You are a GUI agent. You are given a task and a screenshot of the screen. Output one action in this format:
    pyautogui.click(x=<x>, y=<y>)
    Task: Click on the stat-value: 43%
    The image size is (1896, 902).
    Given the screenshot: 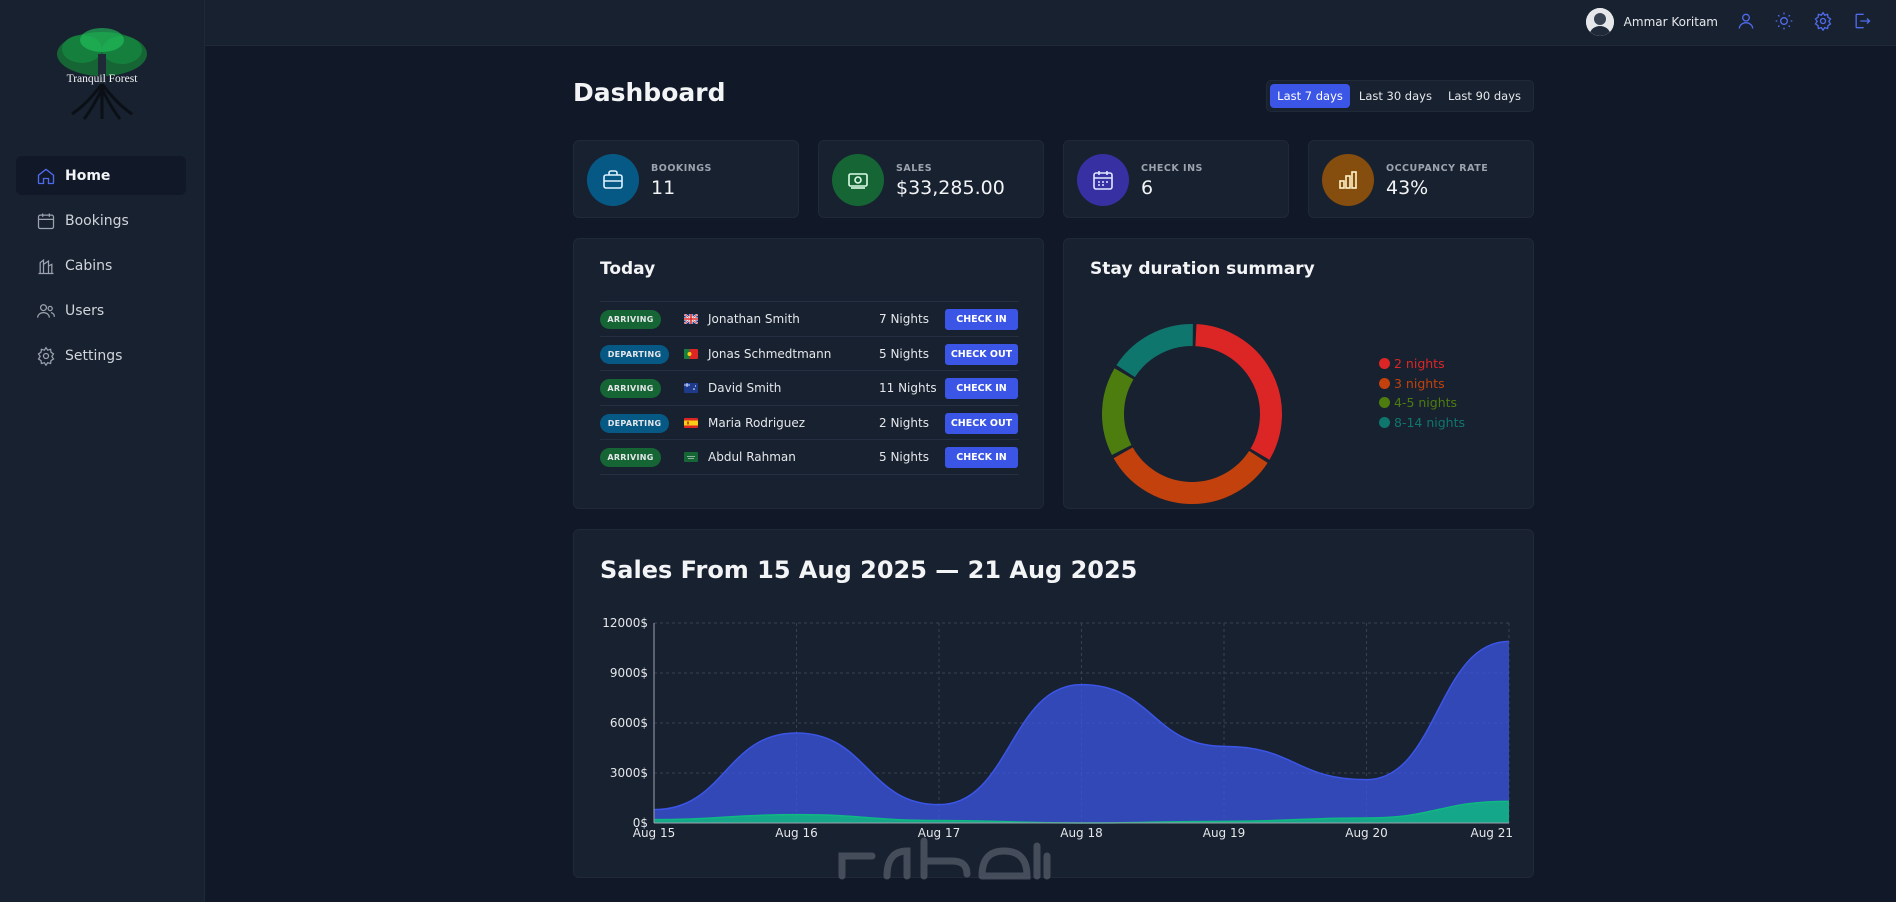 What is the action you would take?
    pyautogui.click(x=1407, y=188)
    